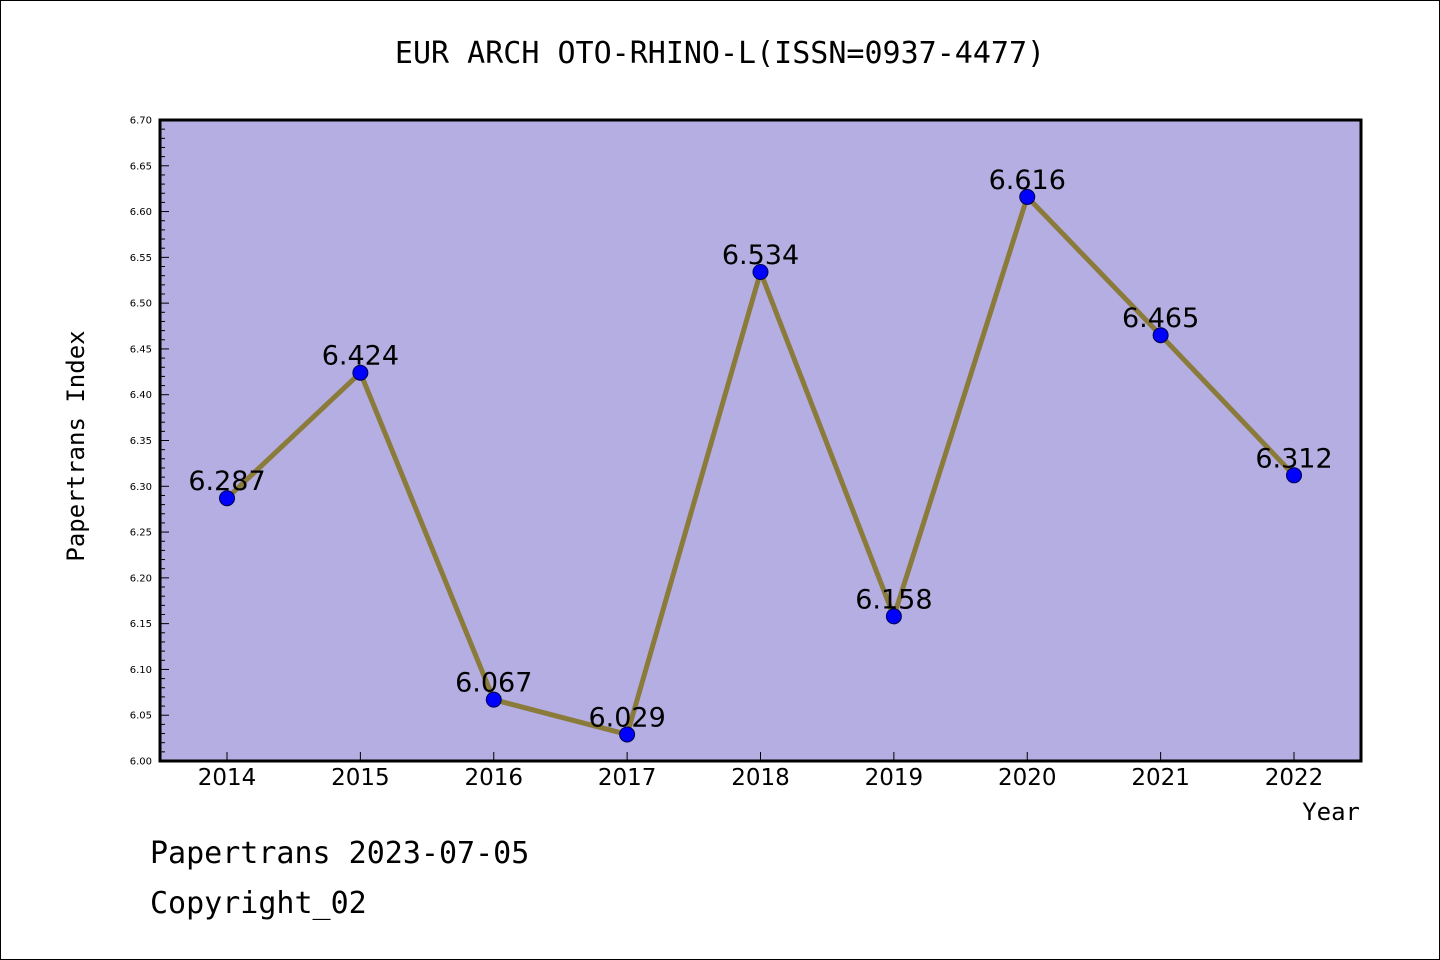 This screenshot has height=960, width=1440. Describe the element at coordinates (1027, 180) in the screenshot. I see `data-label: 6.616` at that location.